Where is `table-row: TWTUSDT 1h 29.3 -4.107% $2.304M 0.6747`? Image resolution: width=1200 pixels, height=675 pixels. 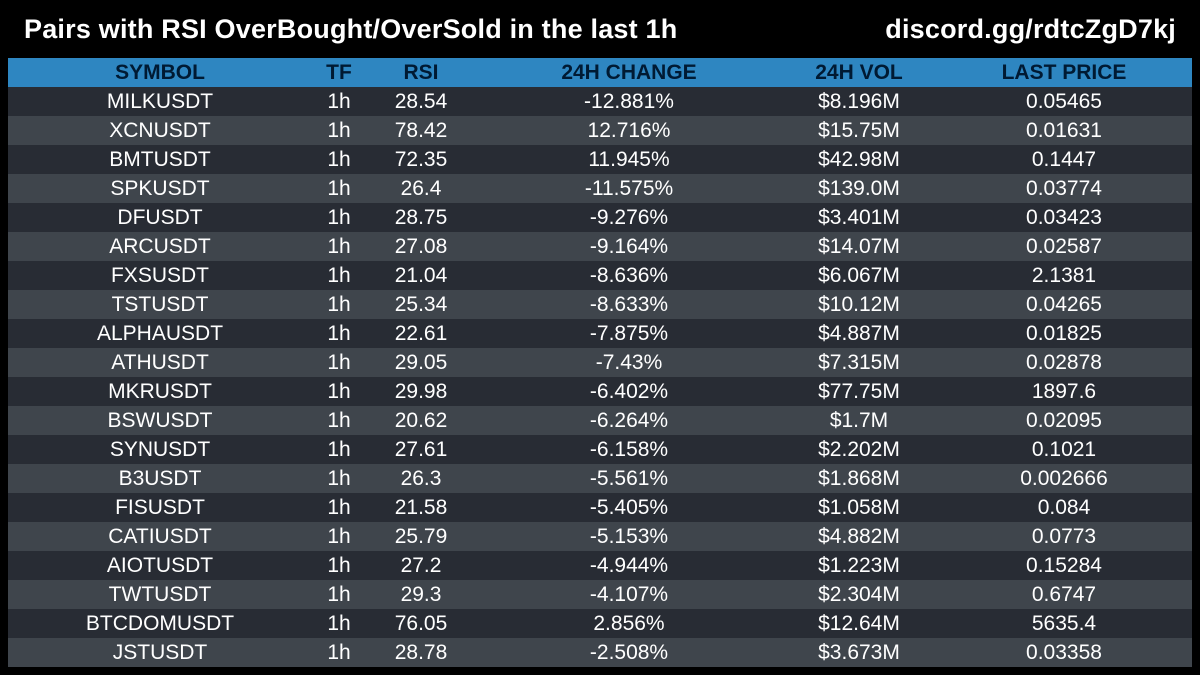
table-row: TWTUSDT 1h 29.3 -4.107% $2.304M 0.6747 is located at coordinates (600, 594).